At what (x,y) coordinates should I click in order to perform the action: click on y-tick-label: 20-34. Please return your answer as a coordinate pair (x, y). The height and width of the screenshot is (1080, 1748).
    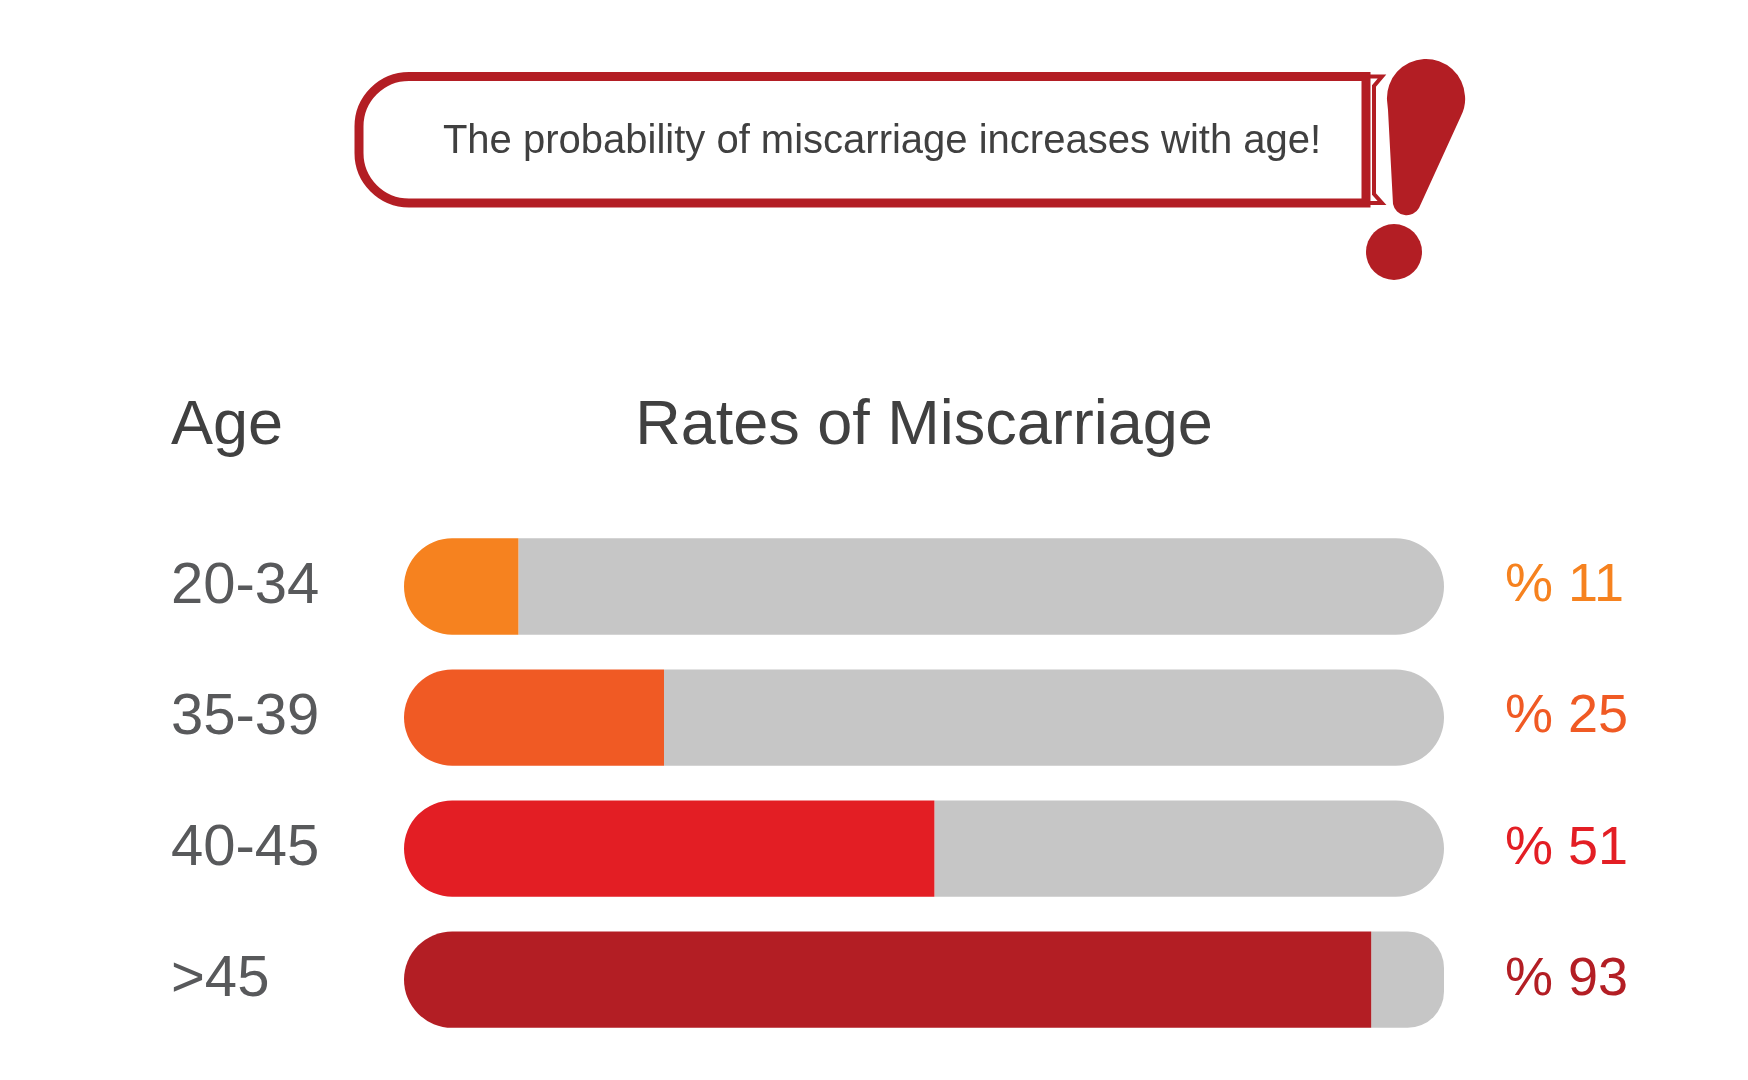
    Looking at the image, I should click on (245, 582).